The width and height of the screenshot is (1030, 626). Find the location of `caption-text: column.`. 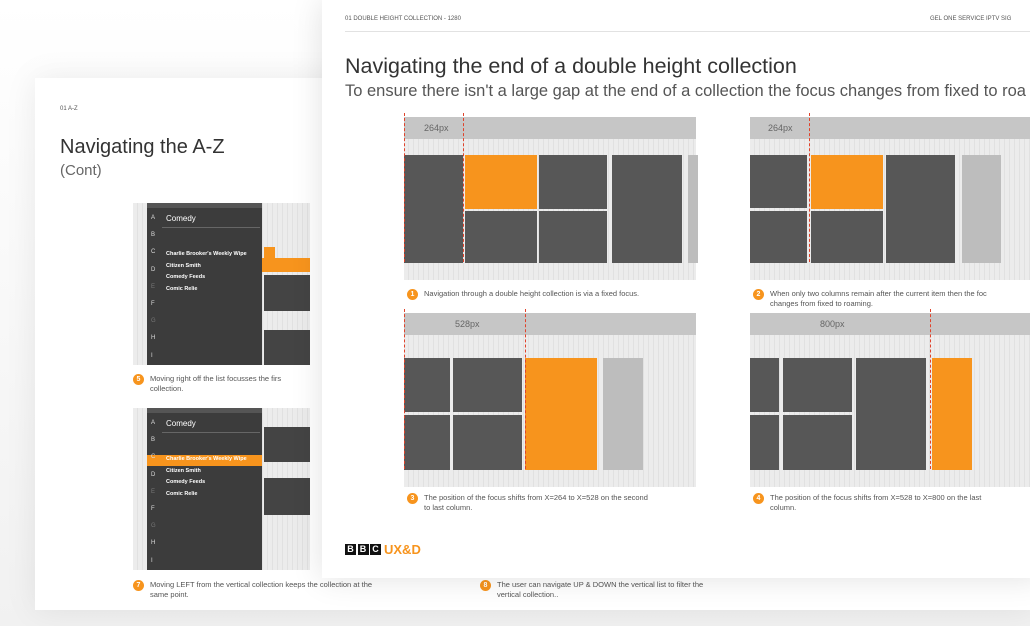

caption-text: column. is located at coordinates (783, 507).